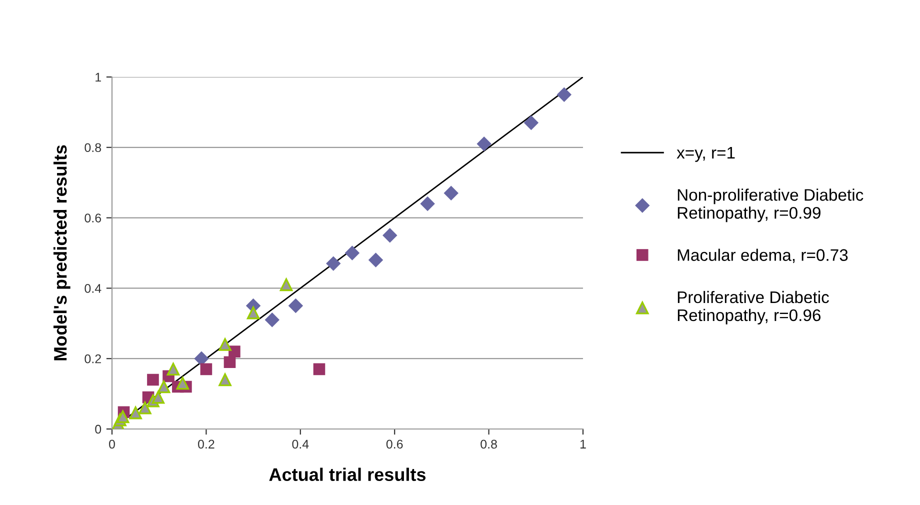  What do you see at coordinates (488, 444) in the screenshot?
I see `x-tick-label: 0.8` at bounding box center [488, 444].